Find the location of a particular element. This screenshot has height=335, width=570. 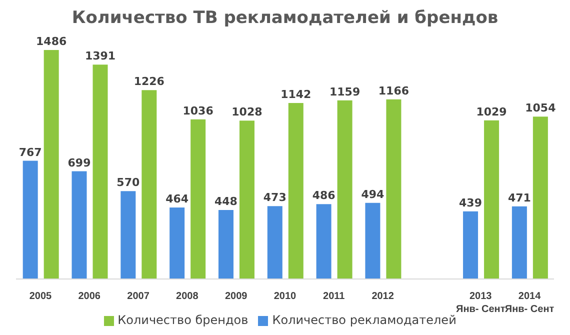

x-tick-label: 2013 Янв- Сент is located at coordinates (481, 303).